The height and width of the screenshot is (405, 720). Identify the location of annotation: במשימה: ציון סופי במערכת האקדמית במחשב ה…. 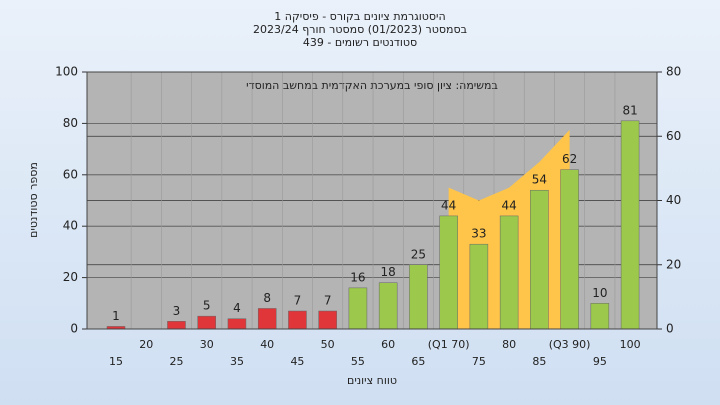
(372, 85).